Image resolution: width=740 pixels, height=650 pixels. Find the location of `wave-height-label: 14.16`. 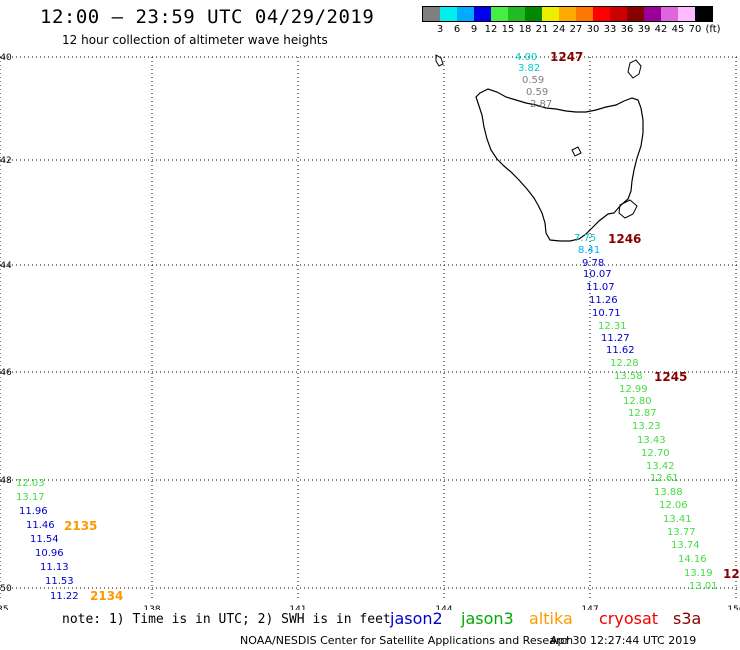

wave-height-label: 14.16 is located at coordinates (692, 559).